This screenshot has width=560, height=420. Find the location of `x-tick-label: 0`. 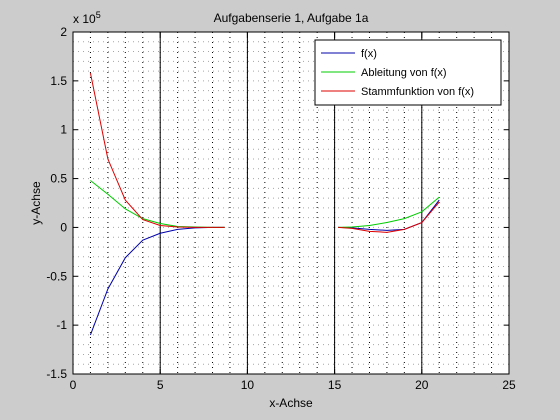

x-tick-label: 0 is located at coordinates (73, 385).